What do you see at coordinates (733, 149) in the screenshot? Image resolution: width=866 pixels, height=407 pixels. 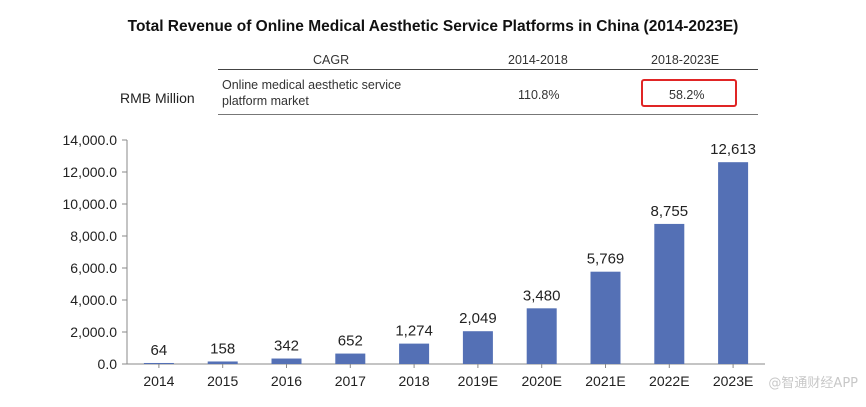 I see `bar-value-label: 12,613` at bounding box center [733, 149].